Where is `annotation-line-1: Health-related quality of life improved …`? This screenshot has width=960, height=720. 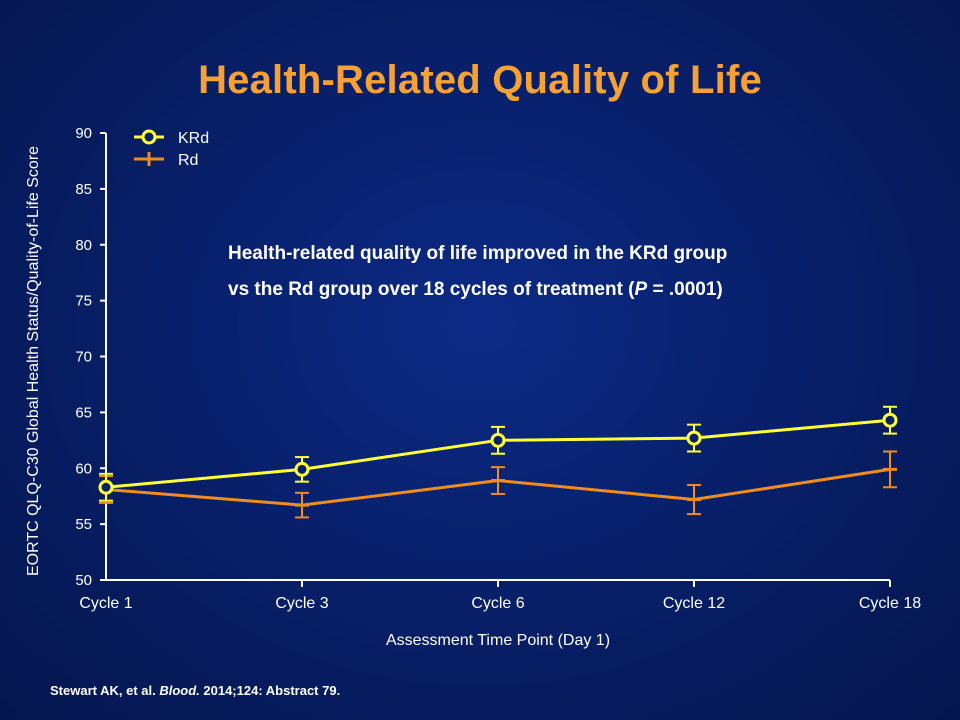
annotation-line-1: Health-related quality of life improved … is located at coordinates (478, 253).